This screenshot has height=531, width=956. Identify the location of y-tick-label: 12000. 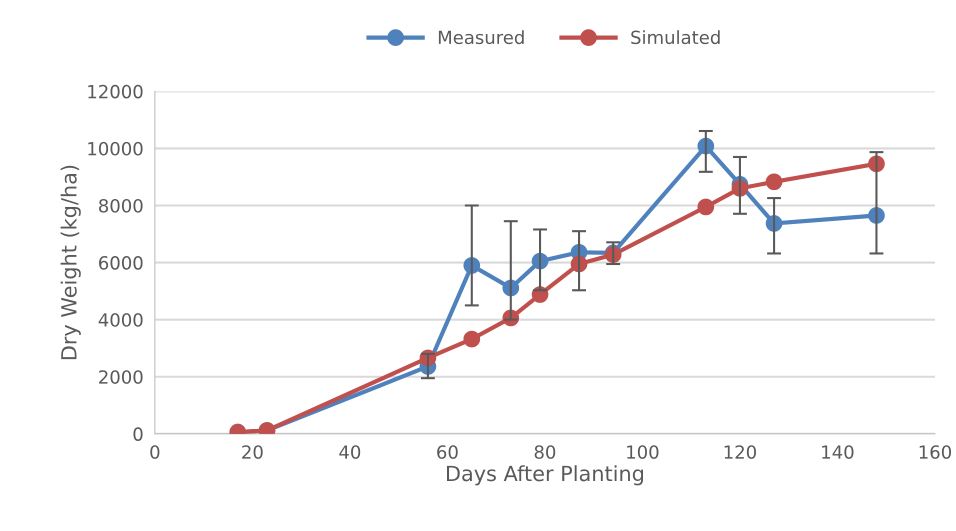
(115, 91).